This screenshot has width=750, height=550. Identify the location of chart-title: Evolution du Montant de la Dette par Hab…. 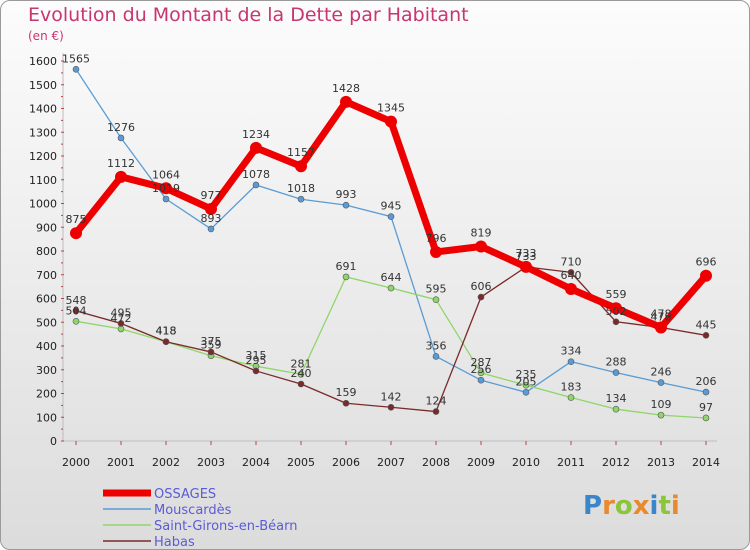
(248, 15).